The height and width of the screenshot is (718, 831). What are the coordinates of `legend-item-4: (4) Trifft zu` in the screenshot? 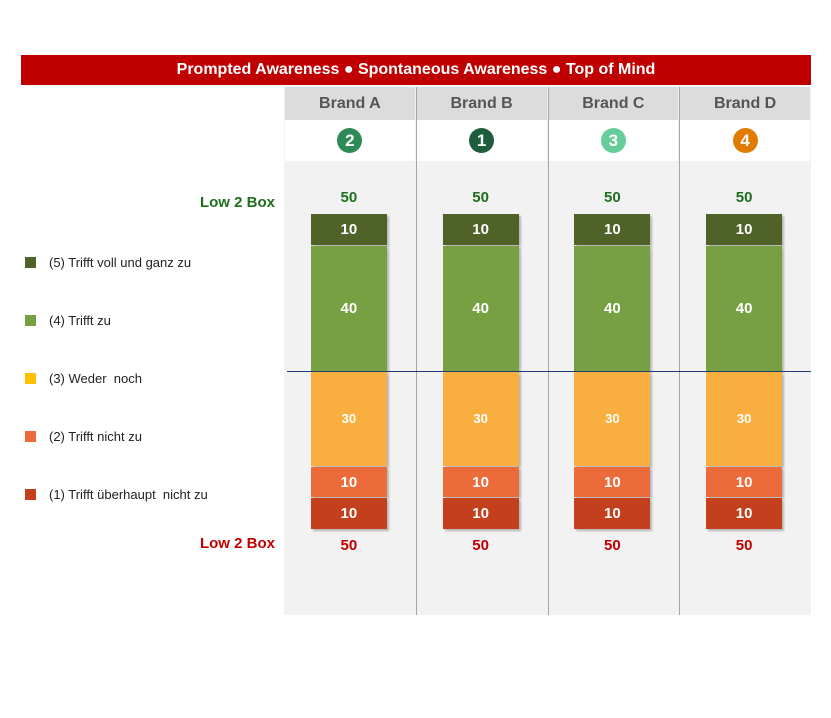 It's located at (68, 320).